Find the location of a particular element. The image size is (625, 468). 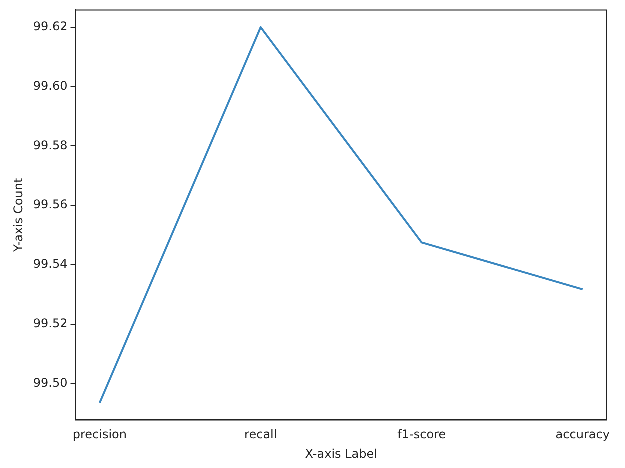

x-tick-label: f1-score is located at coordinates (422, 435).